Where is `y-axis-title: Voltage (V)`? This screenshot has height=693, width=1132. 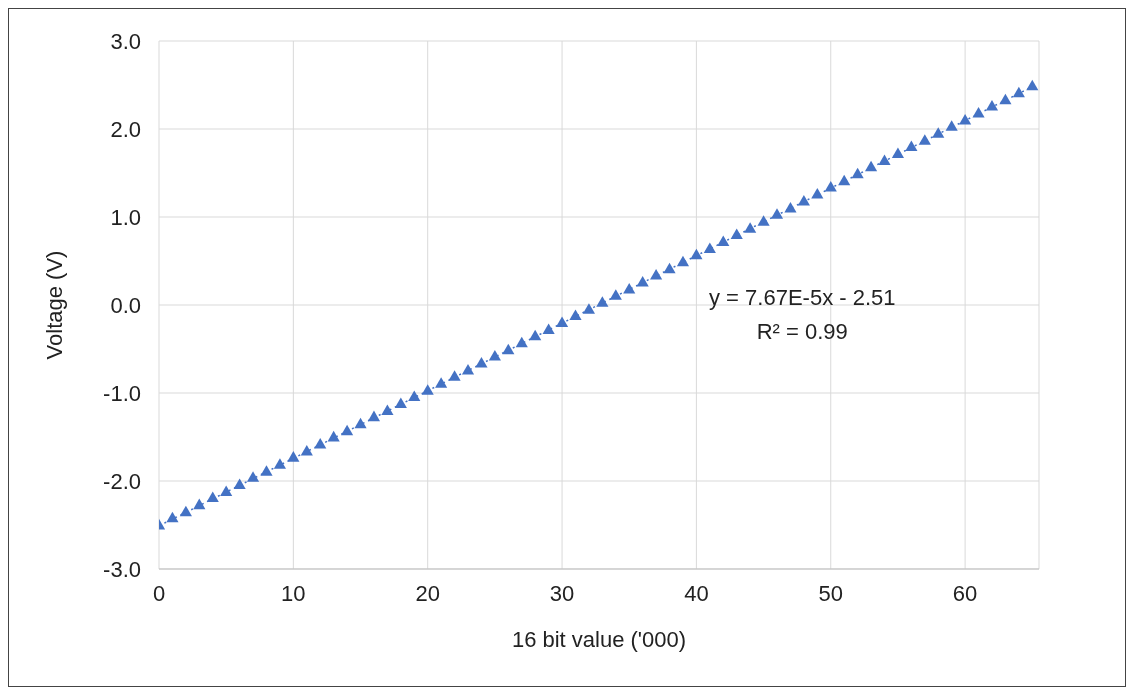 y-axis-title: Voltage (V) is located at coordinates (54, 305).